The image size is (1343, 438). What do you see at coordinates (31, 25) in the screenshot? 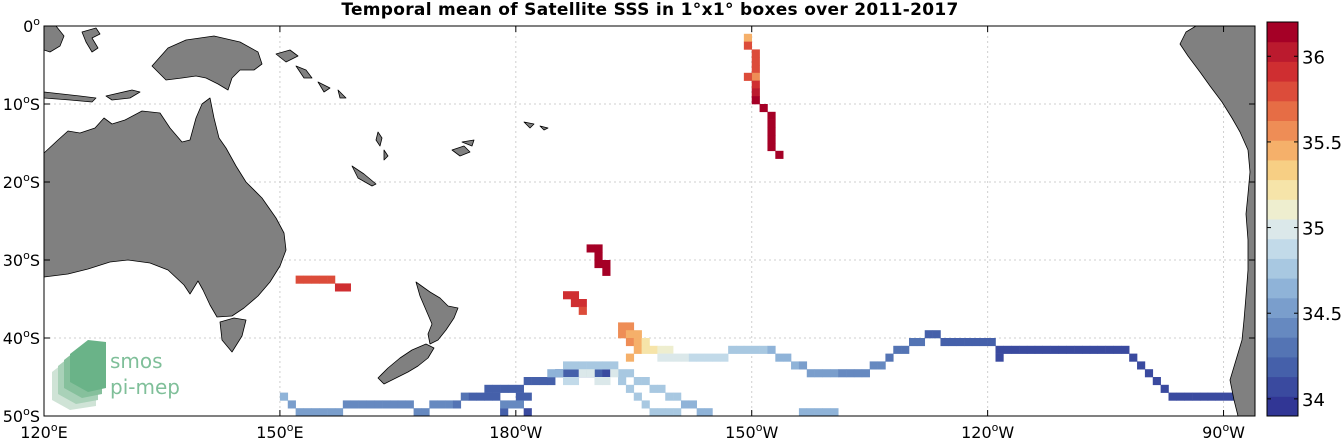
I see `y-tick-label: 0o` at bounding box center [31, 25].